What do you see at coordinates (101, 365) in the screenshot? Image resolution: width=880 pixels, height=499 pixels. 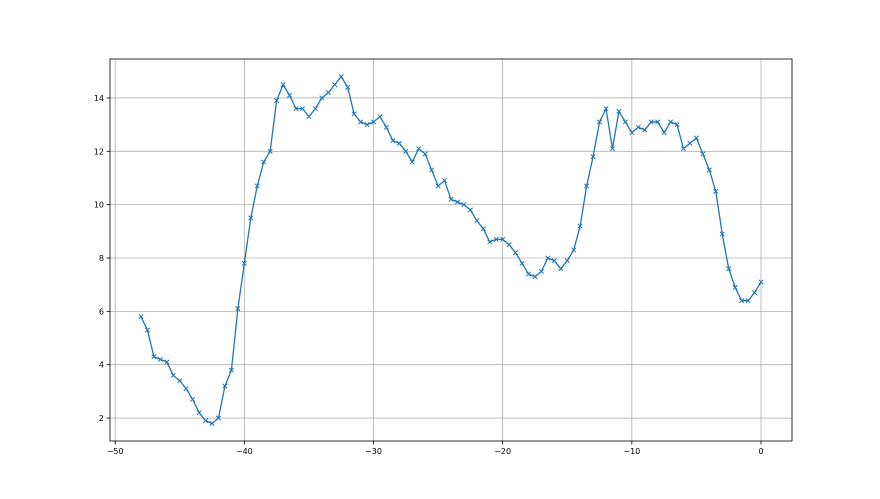 I see `y-tick-label: 4` at bounding box center [101, 365].